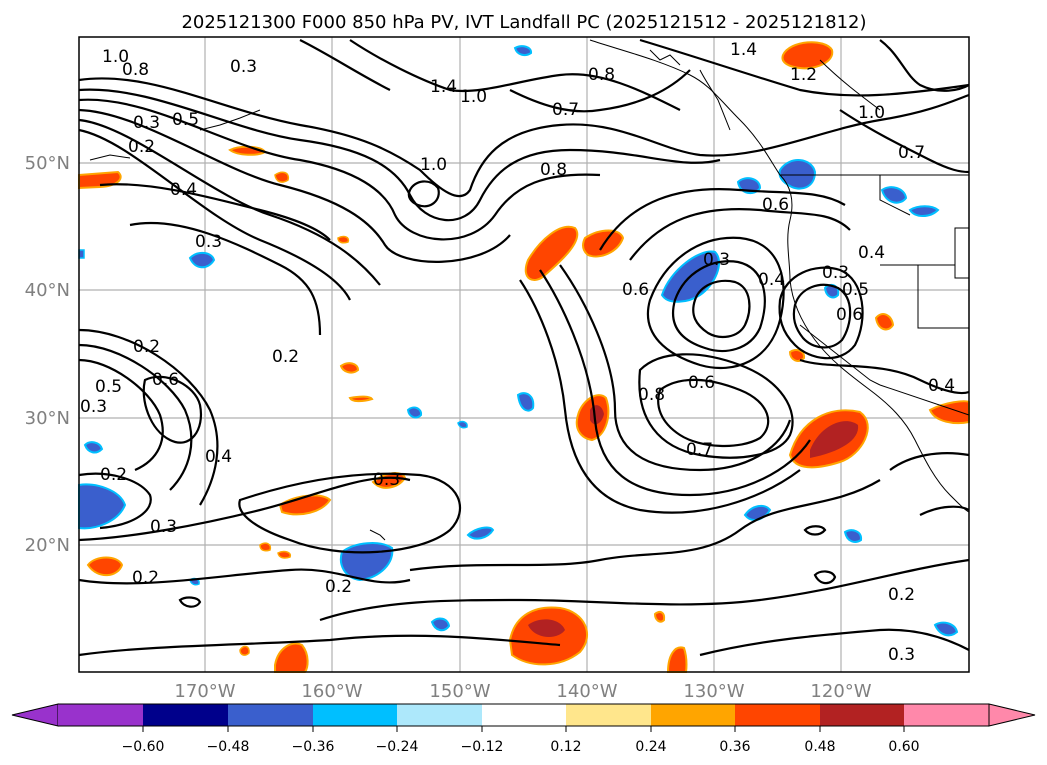  Describe the element at coordinates (47, 545) in the screenshot. I see `lat-label: 20°N` at that location.